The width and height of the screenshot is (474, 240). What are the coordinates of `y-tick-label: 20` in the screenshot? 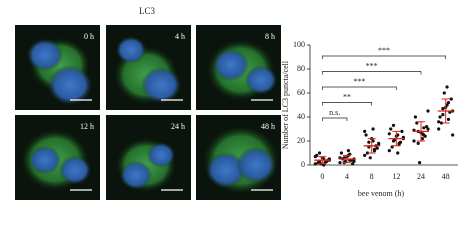 It's located at (301, 140).